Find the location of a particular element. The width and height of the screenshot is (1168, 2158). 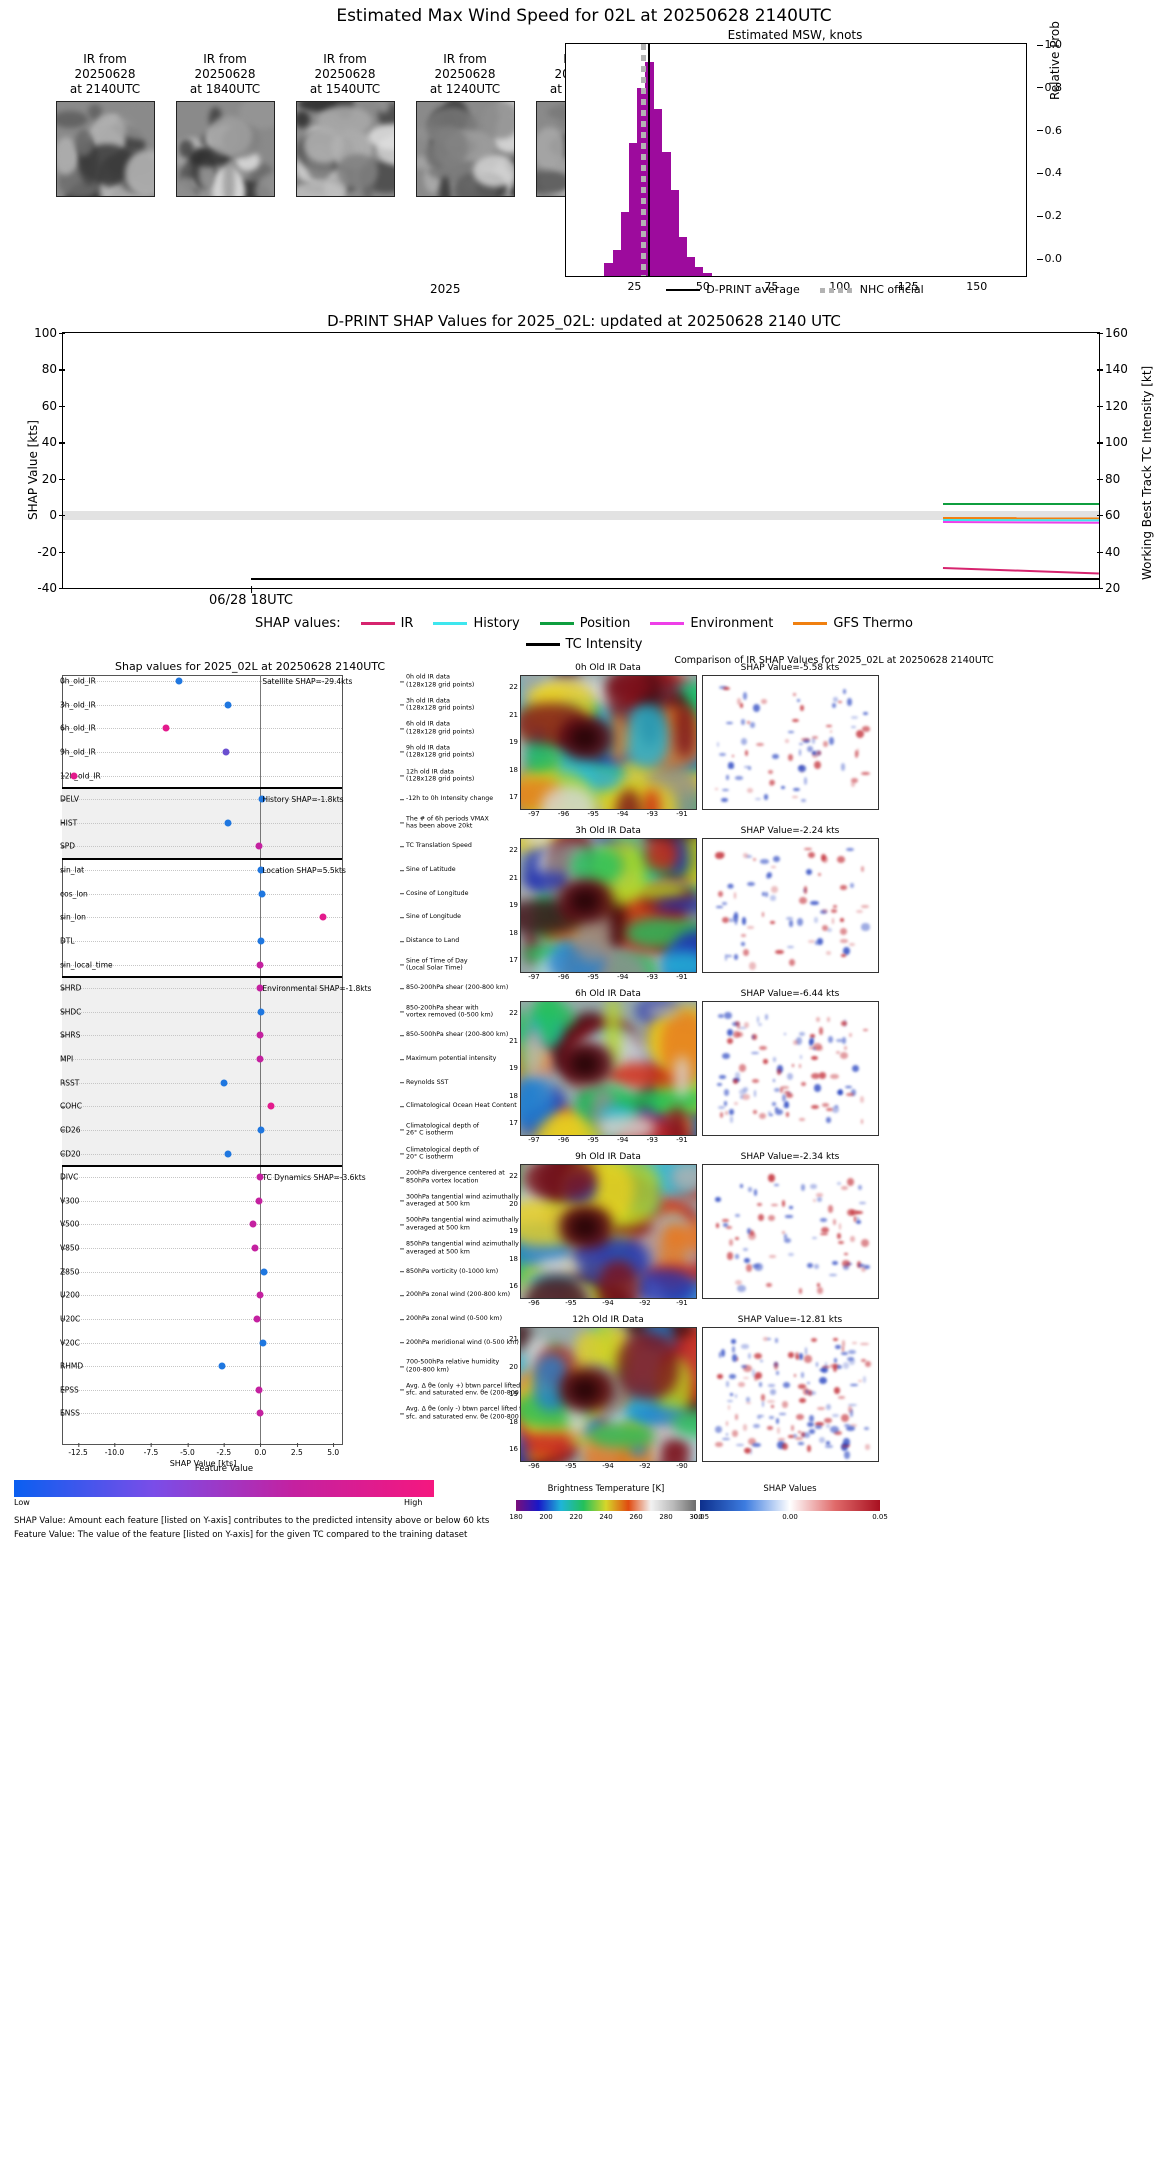

beeswarm-feature-description: 9h old IR data (128x128 grid points) is located at coordinates (483, 751).